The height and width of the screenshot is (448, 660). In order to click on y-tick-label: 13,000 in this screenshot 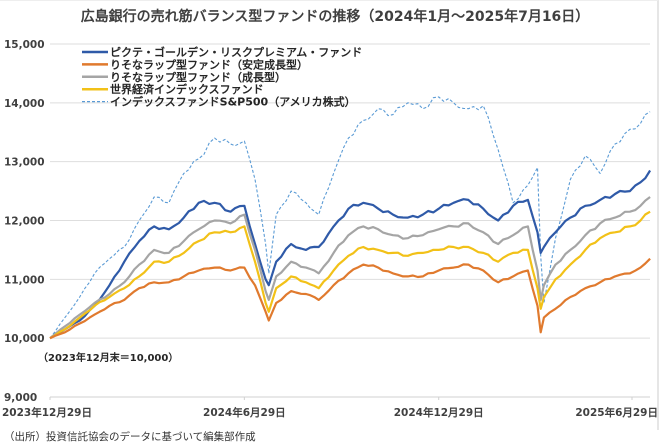, I will do `click(24, 163)`.